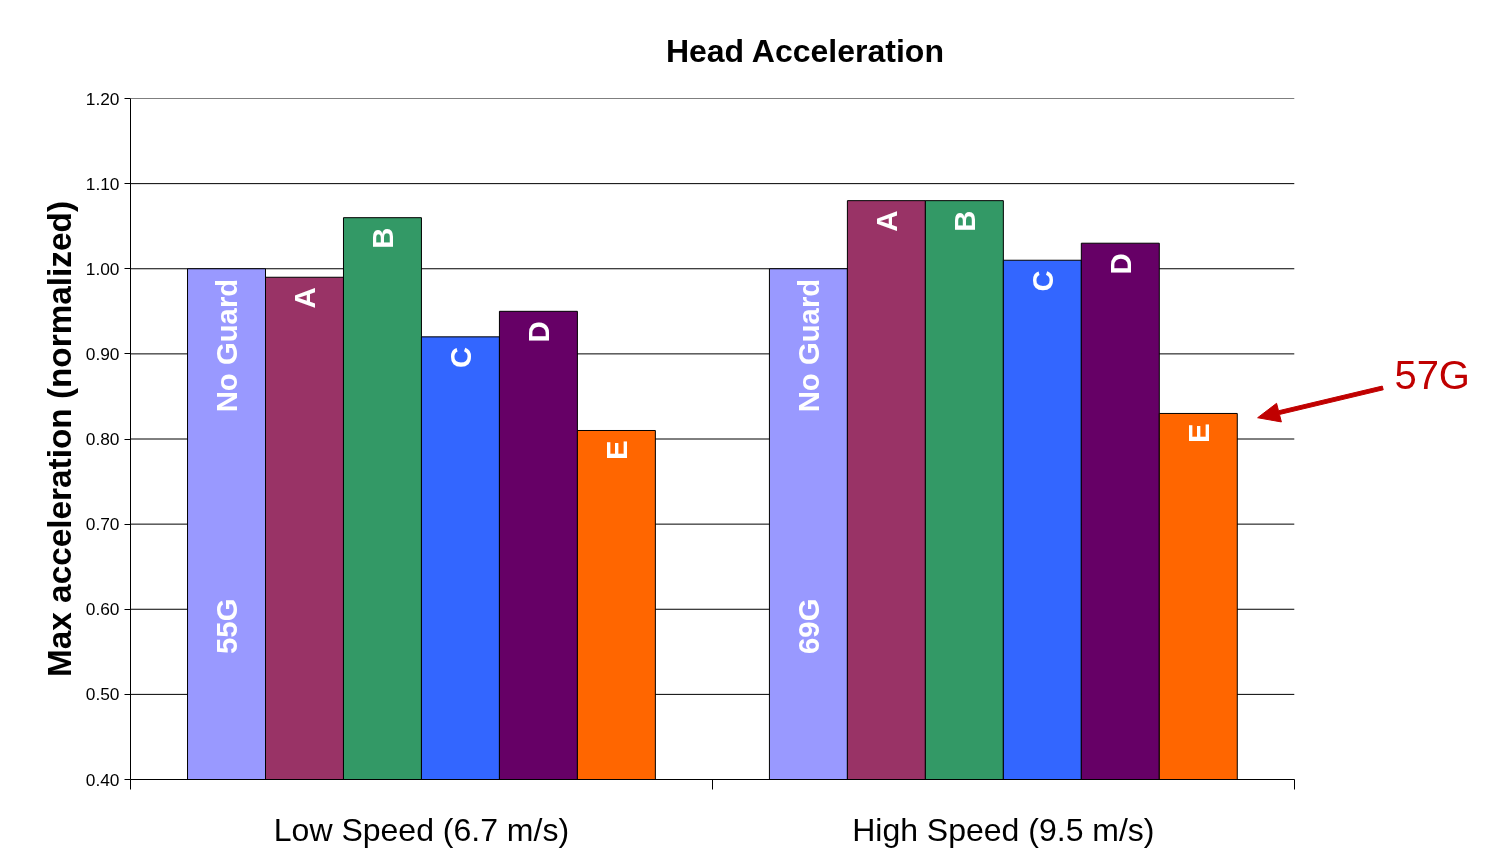 Image resolution: width=1512 pixels, height=859 pixels. What do you see at coordinates (227, 345) in the screenshot?
I see `series-label: No Guard` at bounding box center [227, 345].